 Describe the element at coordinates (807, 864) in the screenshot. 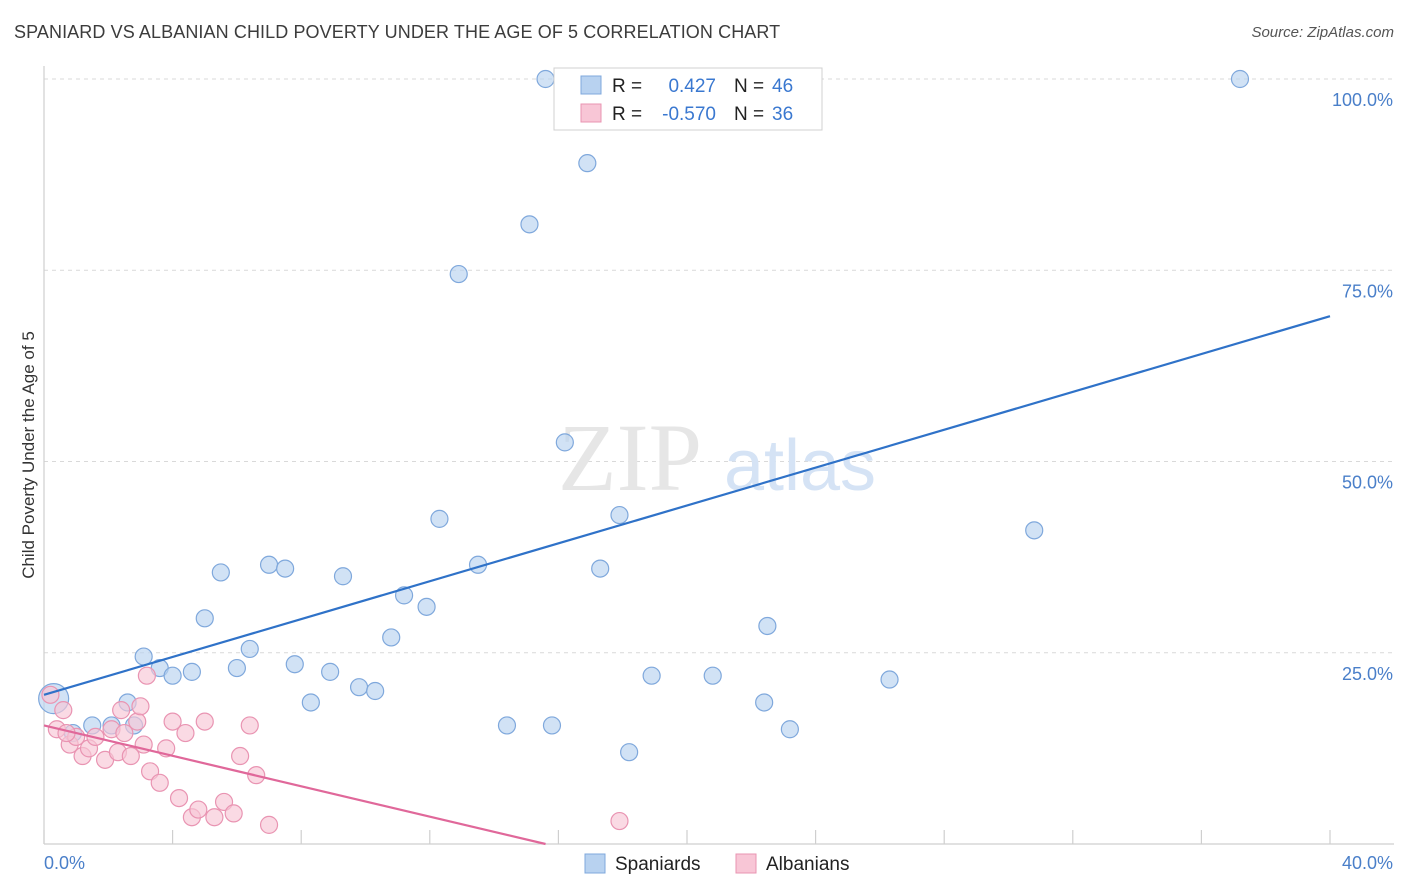

I see `bottom-legend-albanians: Albanians` at that location.